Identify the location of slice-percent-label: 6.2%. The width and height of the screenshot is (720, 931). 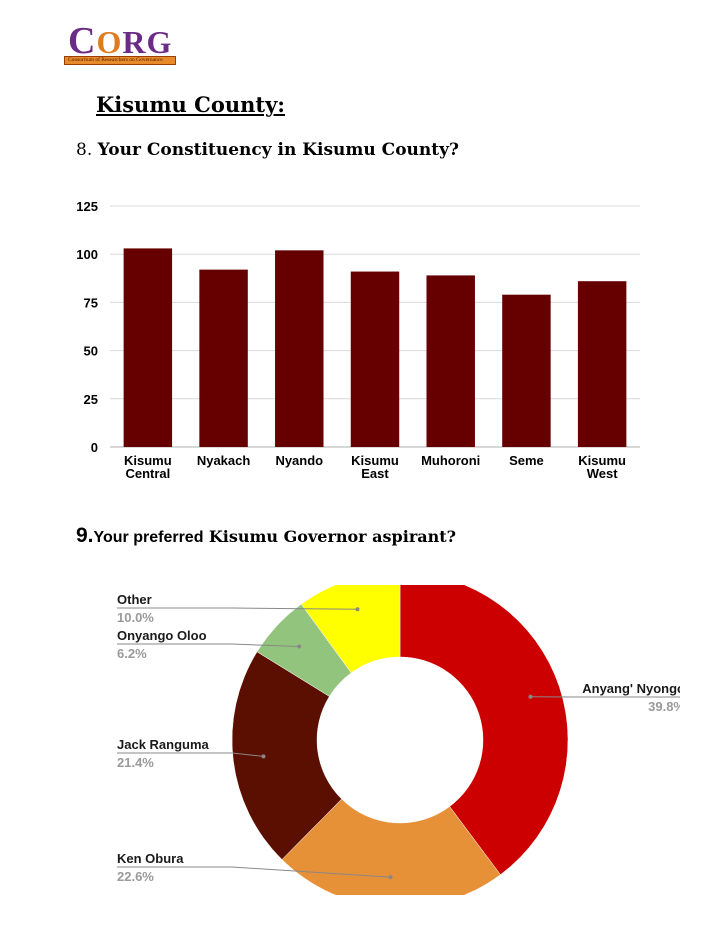
(132, 653).